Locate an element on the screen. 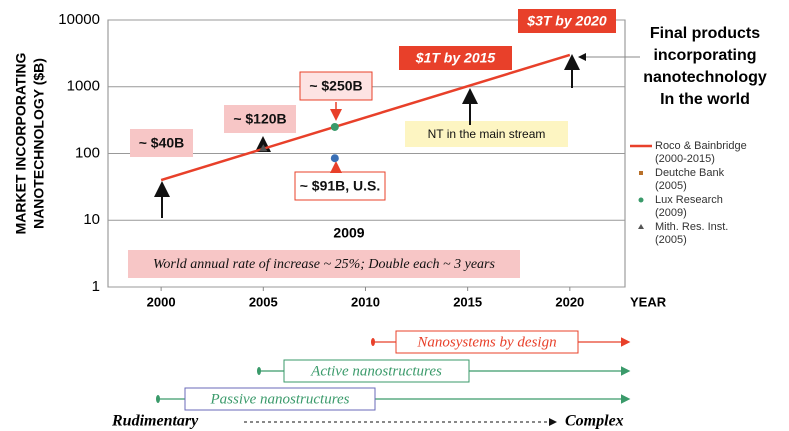 The height and width of the screenshot is (431, 789). annotation: incorporating is located at coordinates (704, 55).